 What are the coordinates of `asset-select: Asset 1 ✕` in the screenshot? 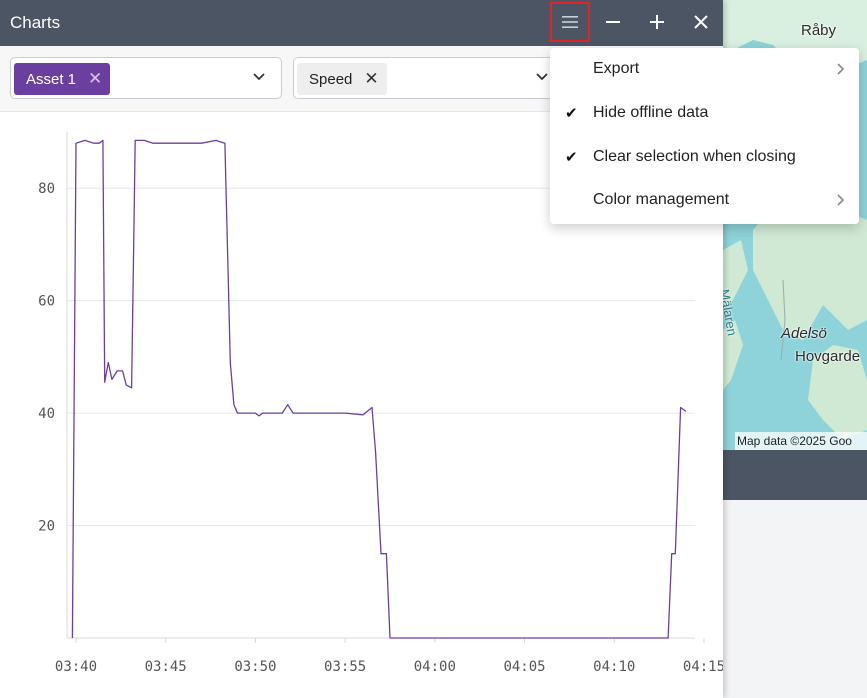 It's located at (146, 78).